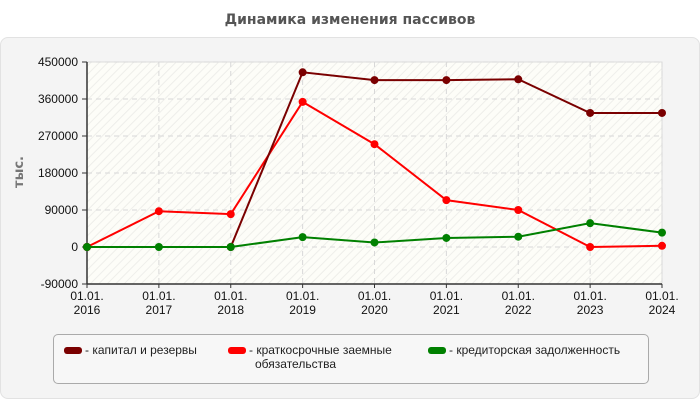 This screenshot has height=400, width=700. I want to click on legend-label: - кредиторская задолженность, so click(535, 350).